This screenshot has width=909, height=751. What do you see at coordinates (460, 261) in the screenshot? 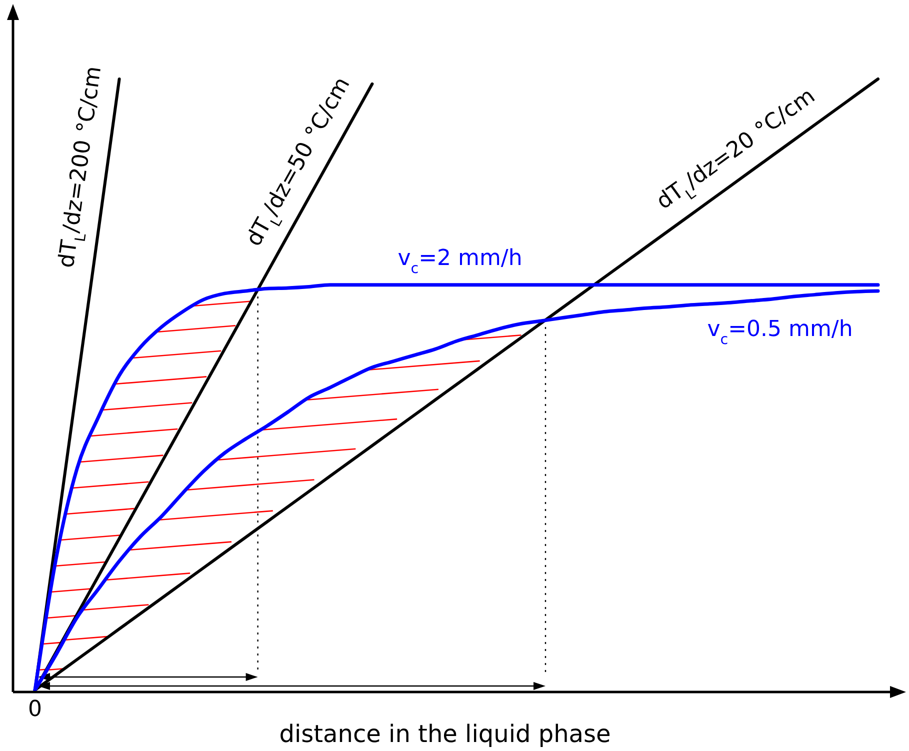
I see `series-label: v$_{c}$=2 mm/h` at bounding box center [460, 261].